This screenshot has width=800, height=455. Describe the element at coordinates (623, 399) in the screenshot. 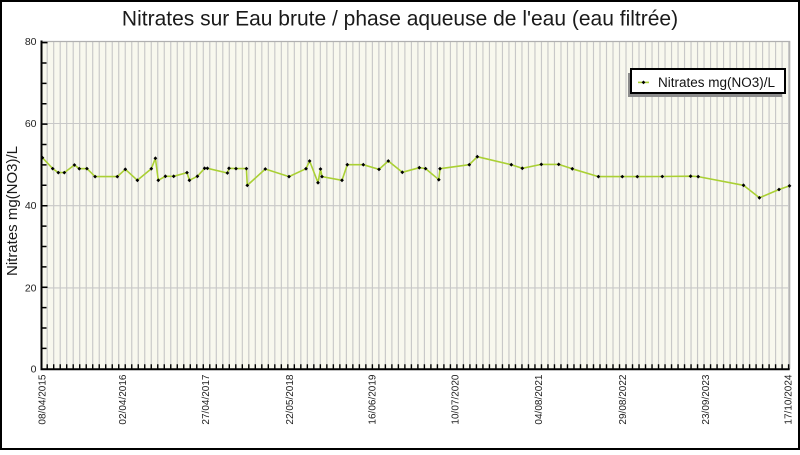

I see `svg-text: 29/08/2022` at that location.